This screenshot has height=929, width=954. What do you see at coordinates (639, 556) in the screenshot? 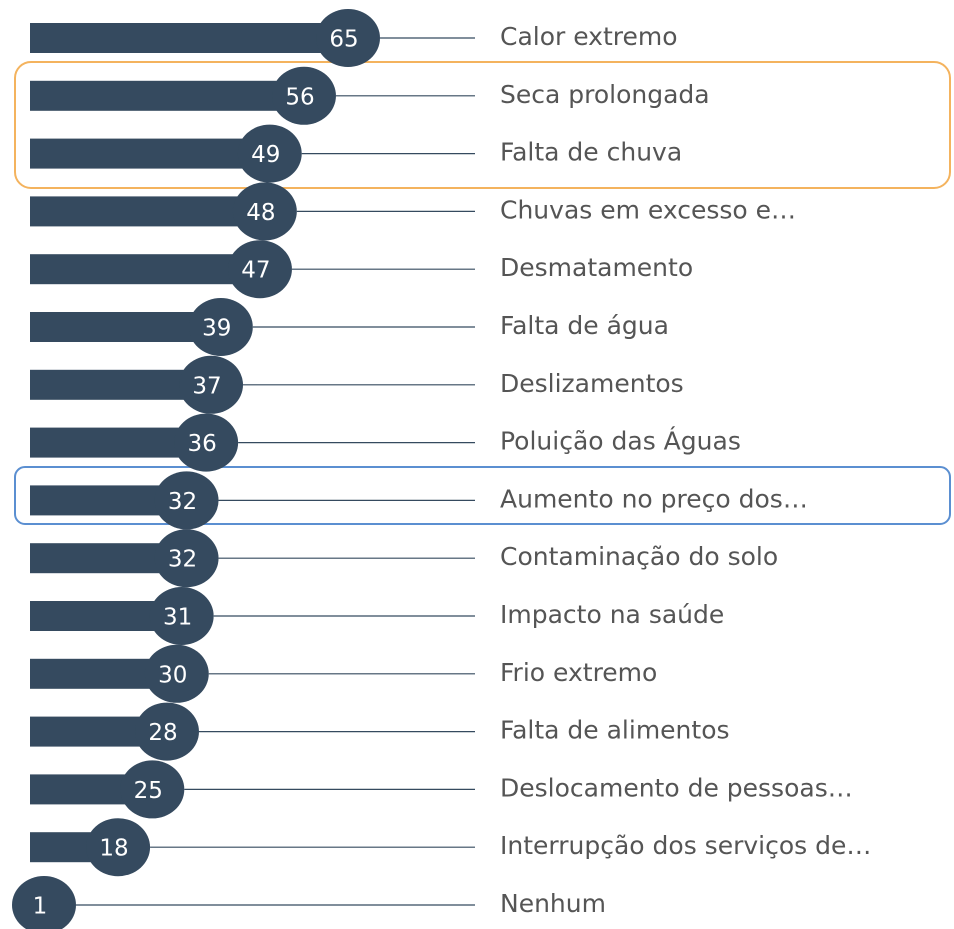
I see `category-label: Contaminação do solo` at bounding box center [639, 556].